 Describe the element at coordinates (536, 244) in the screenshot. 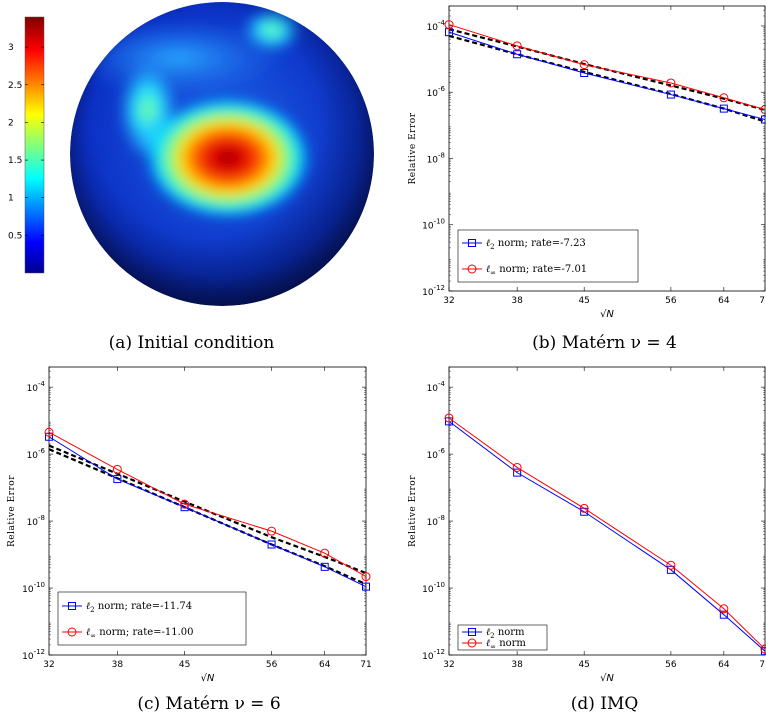

I see `legend-label: ℓ2 norm; rate=-7.23` at that location.